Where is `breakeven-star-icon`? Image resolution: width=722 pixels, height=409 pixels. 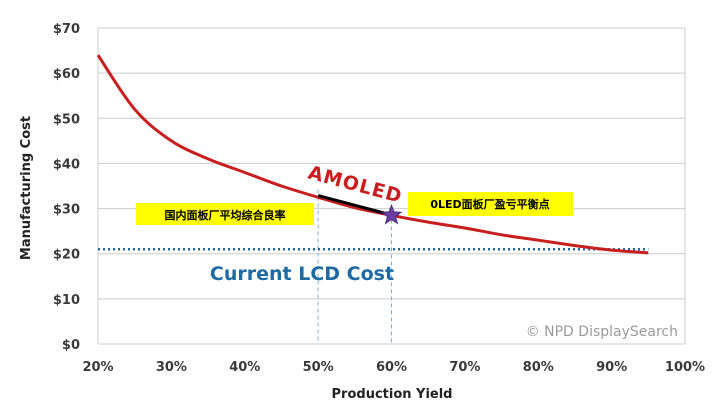
breakeven-star-icon is located at coordinates (391, 214).